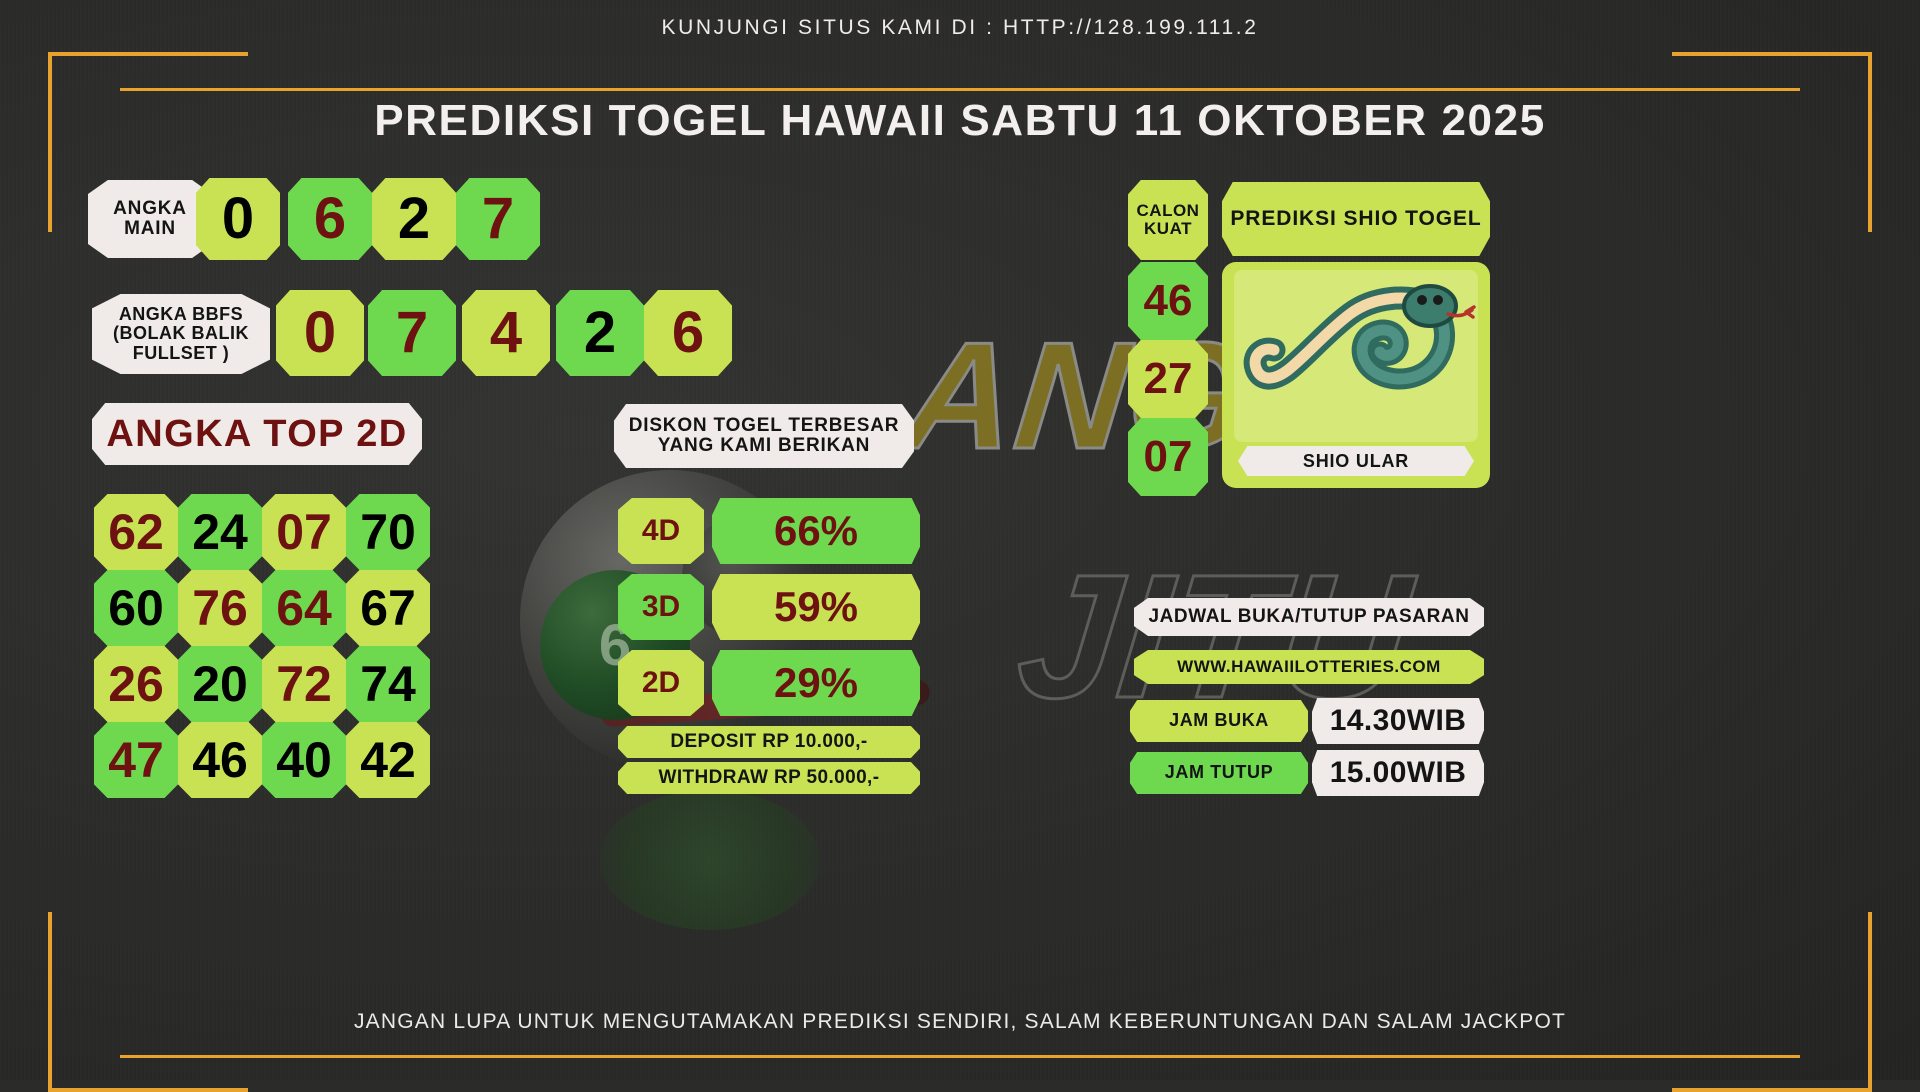  Describe the element at coordinates (1772, 142) in the screenshot. I see `frame-corner-top-right` at that location.